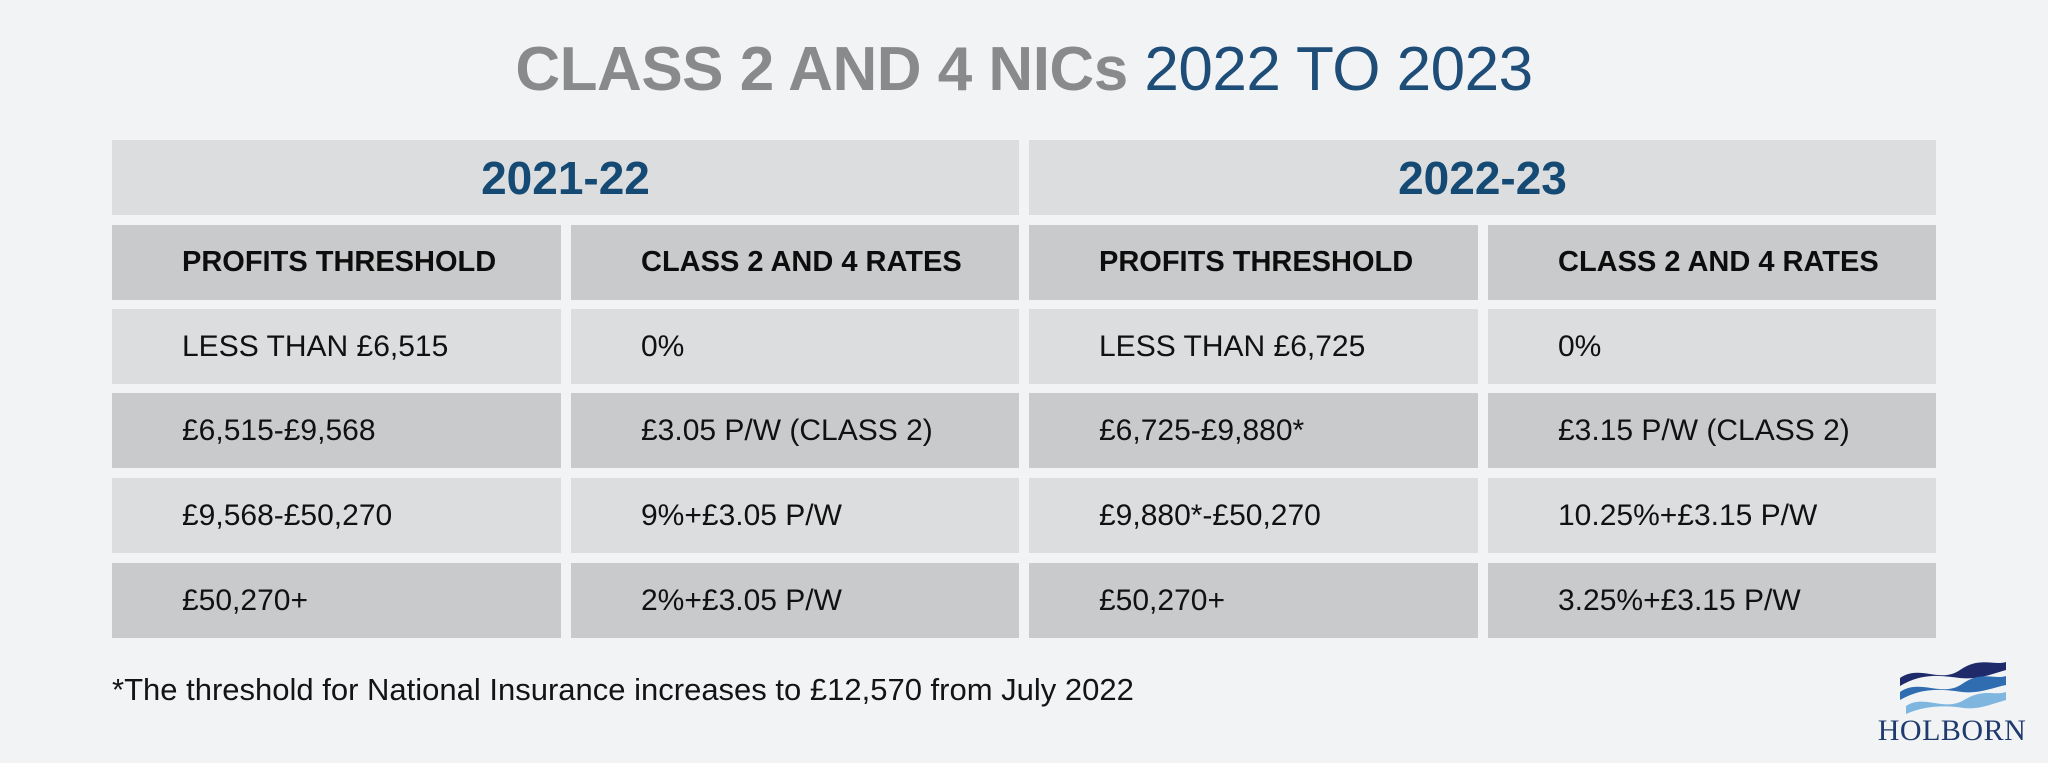 This screenshot has height=763, width=2048. What do you see at coordinates (1953, 688) in the screenshot?
I see `wave-logo-icon` at bounding box center [1953, 688].